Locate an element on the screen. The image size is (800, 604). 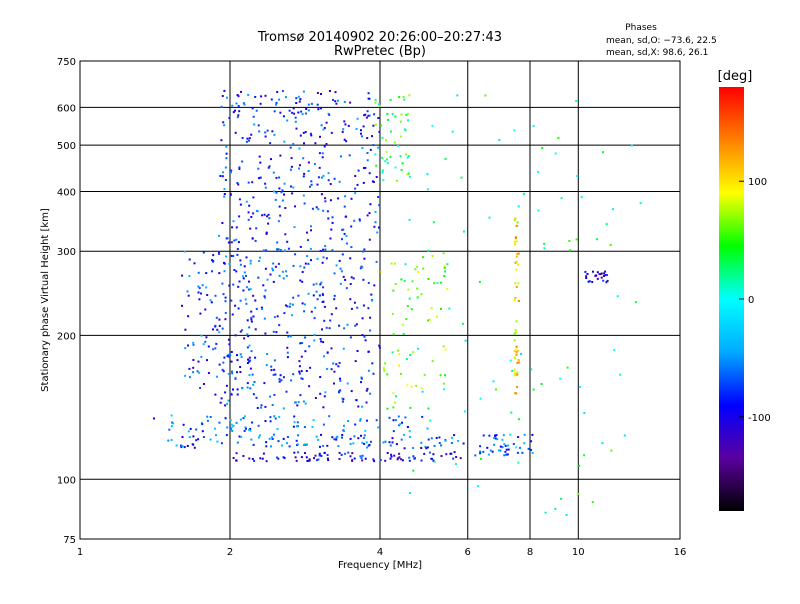
y-tick-label: 300 is located at coordinates (66, 252).